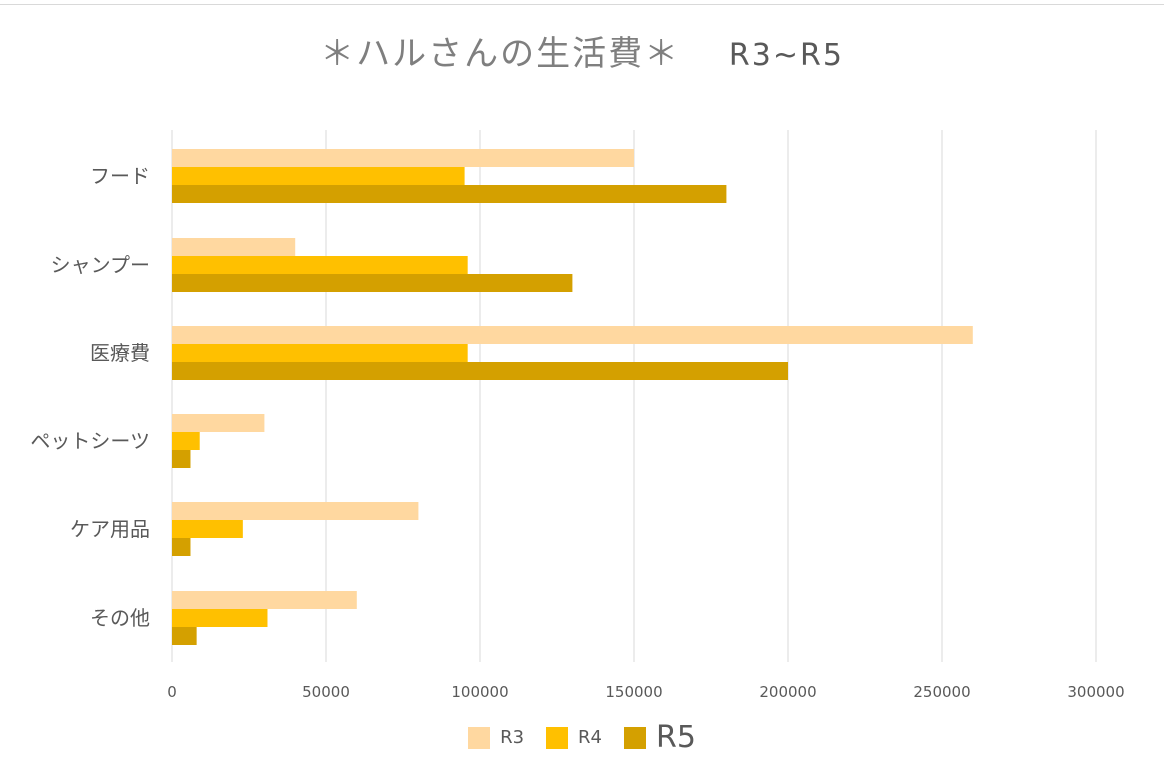 This screenshot has width=1164, height=776. Describe the element at coordinates (100, 265) in the screenshot. I see `category-label-1: シャンプー` at that location.